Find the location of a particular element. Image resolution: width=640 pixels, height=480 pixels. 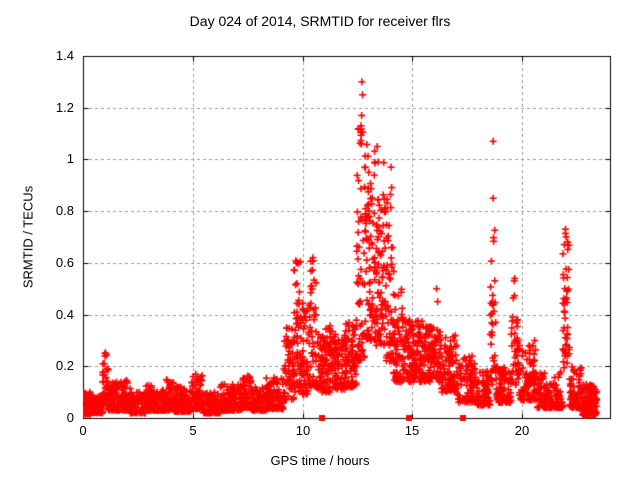

y-tick-label: 1 is located at coordinates (70, 158).